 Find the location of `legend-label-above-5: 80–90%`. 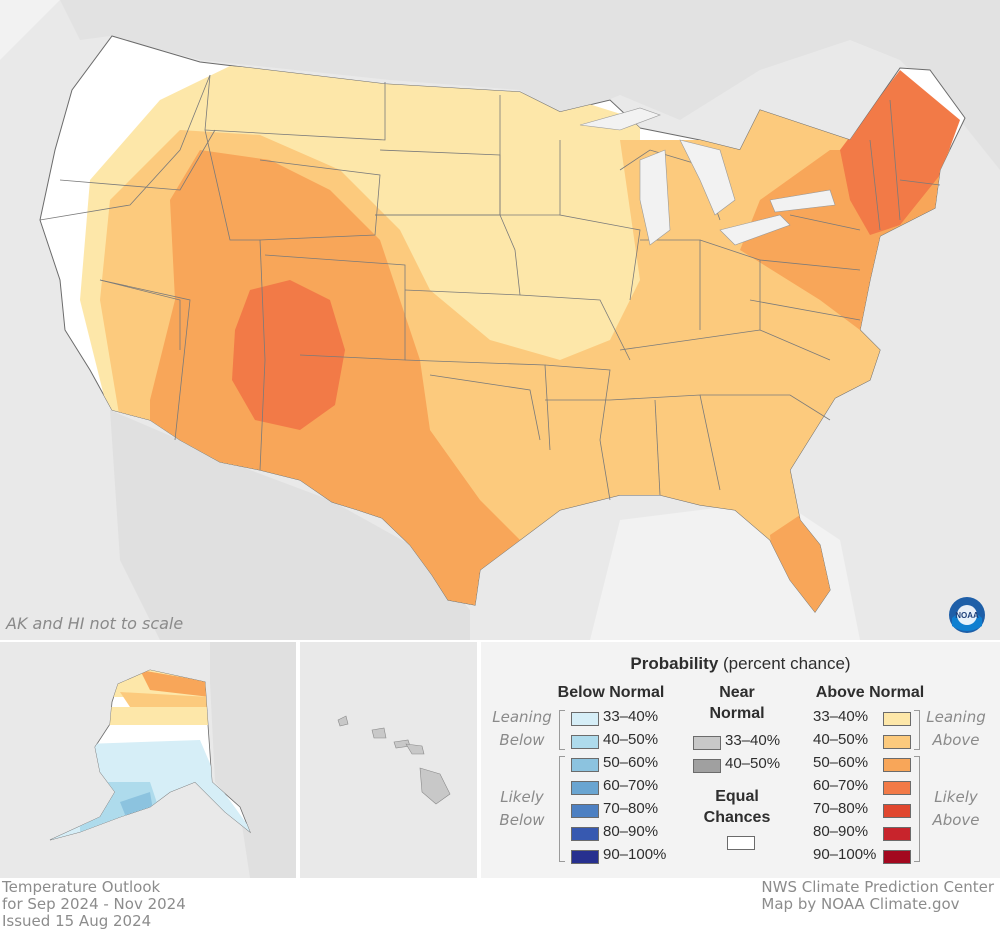

legend-label-above-5: 80–90% is located at coordinates (841, 831).